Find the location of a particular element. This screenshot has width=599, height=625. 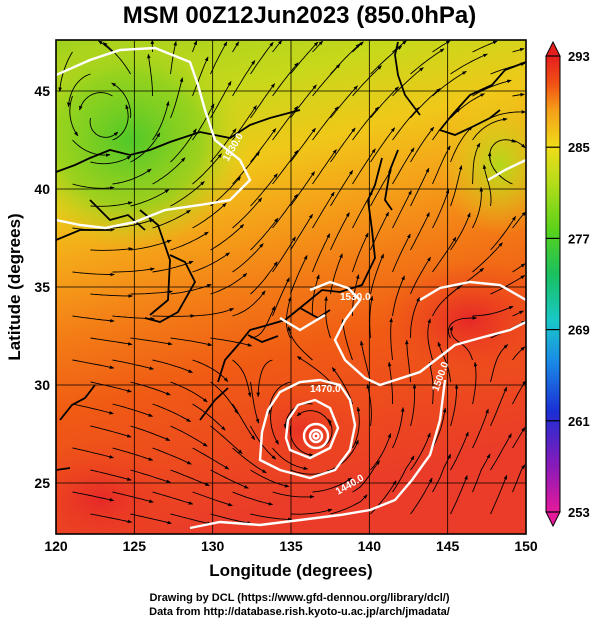

page-title: MSM 00Z12Jun2023 (850.0hPa) is located at coordinates (299, 15).